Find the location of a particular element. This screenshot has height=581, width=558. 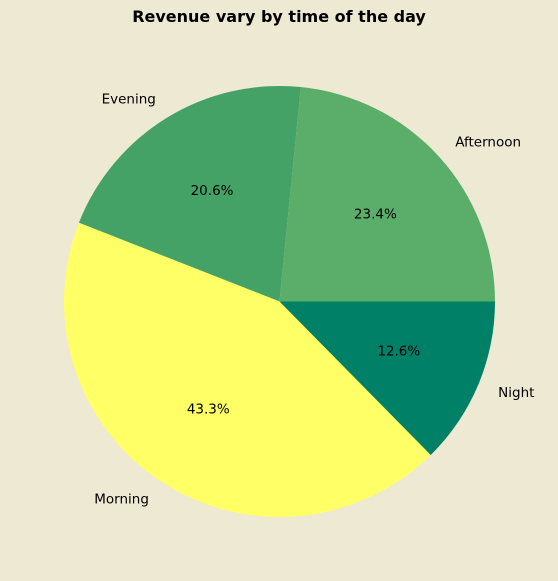

slice-percent-evening: 20.6% is located at coordinates (212, 191).